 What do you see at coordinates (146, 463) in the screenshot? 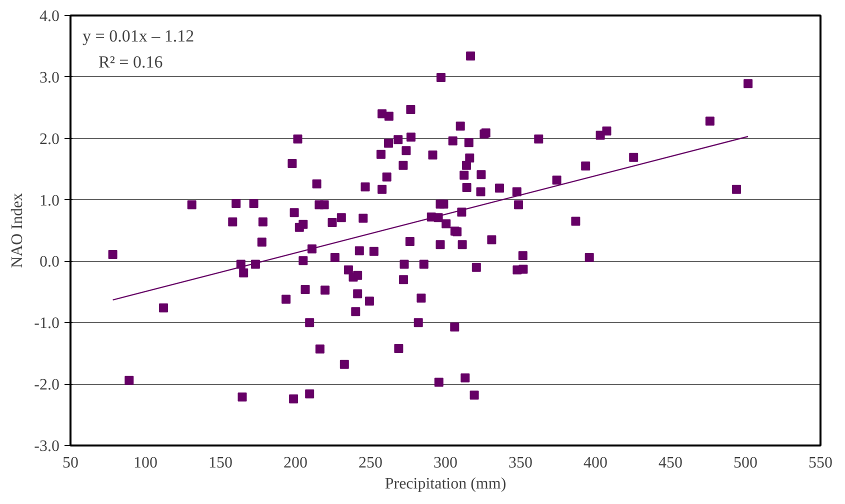
I see `x-tick-label: 100` at bounding box center [146, 463].